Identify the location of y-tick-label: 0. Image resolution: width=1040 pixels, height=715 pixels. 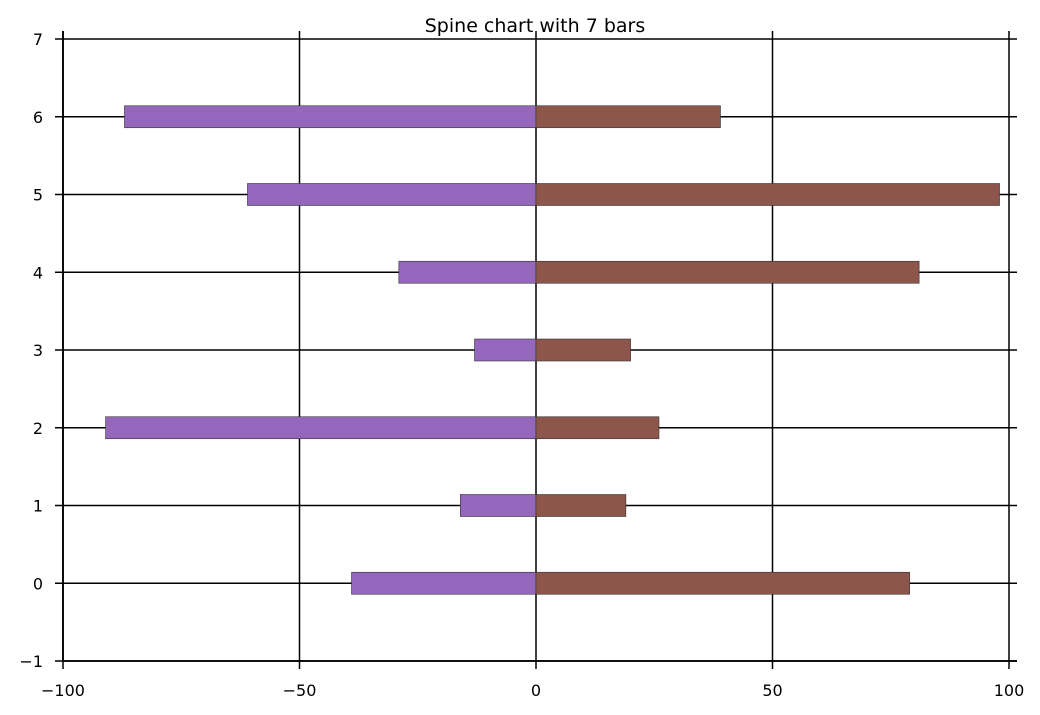
(38, 583).